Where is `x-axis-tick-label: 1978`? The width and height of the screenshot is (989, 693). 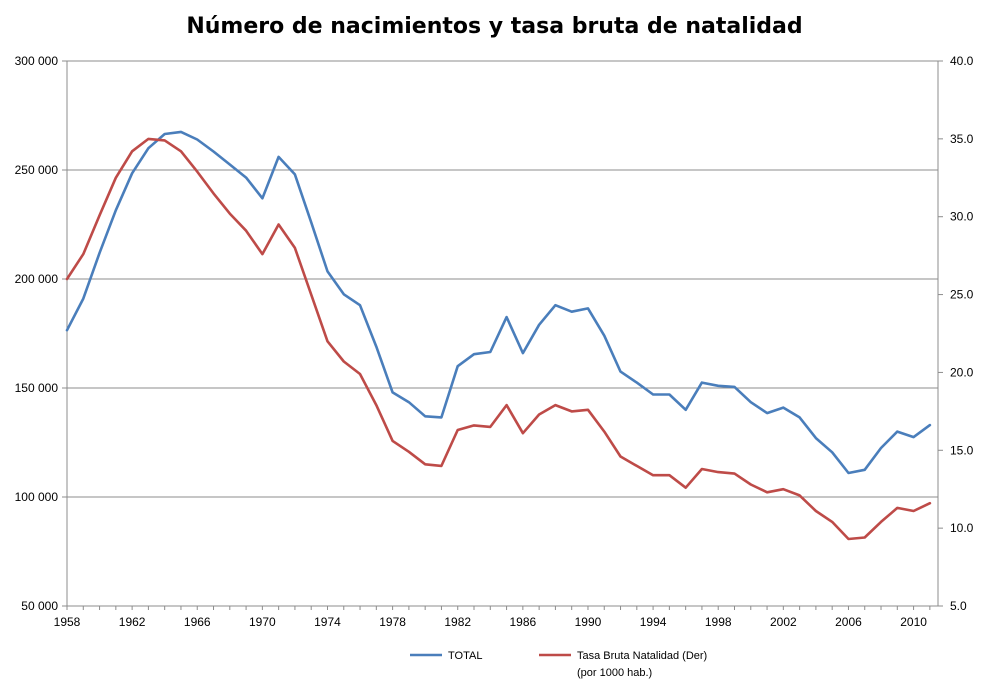
x-axis-tick-label: 1978 is located at coordinates (392, 622).